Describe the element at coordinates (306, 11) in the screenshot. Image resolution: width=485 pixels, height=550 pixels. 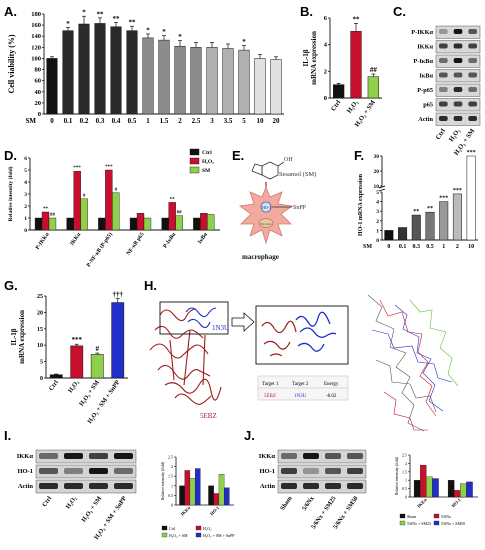
I see `panel-label-b: B.` at that location.